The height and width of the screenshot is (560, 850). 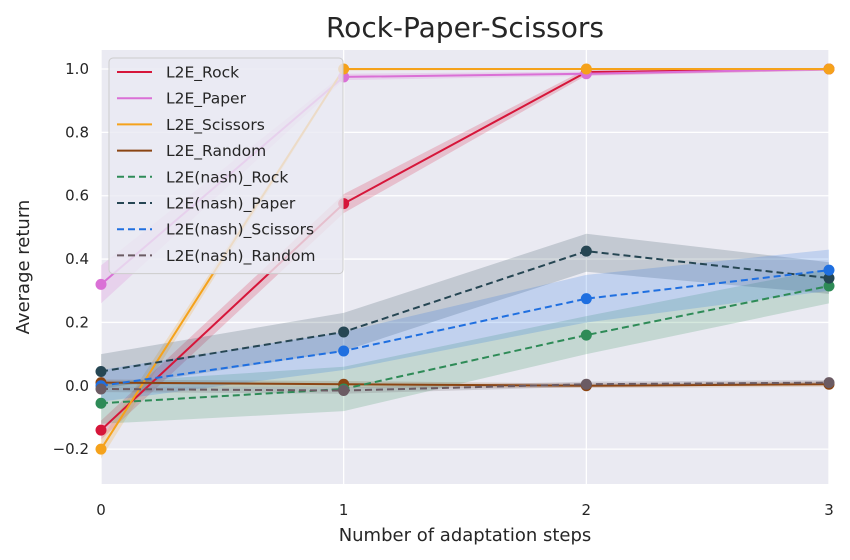 What do you see at coordinates (344, 510) in the screenshot?
I see `x-tick-label: 1` at bounding box center [344, 510].